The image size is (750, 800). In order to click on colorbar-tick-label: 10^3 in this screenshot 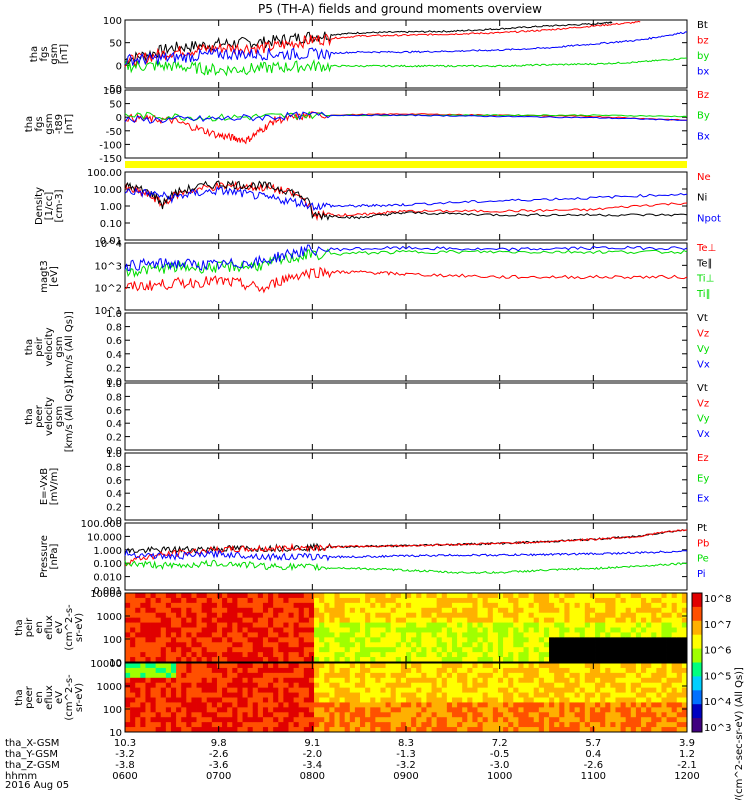, I will do `click(717, 728)`.